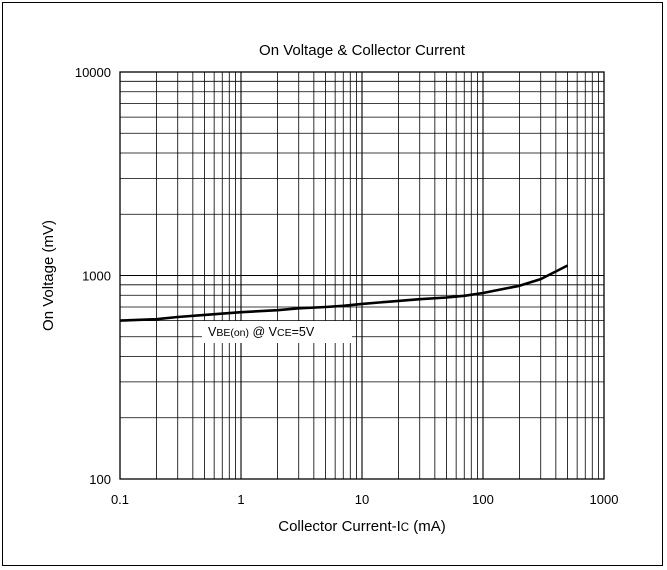  Describe the element at coordinates (120, 499) in the screenshot. I see `x-tick-label: 0.1` at that location.